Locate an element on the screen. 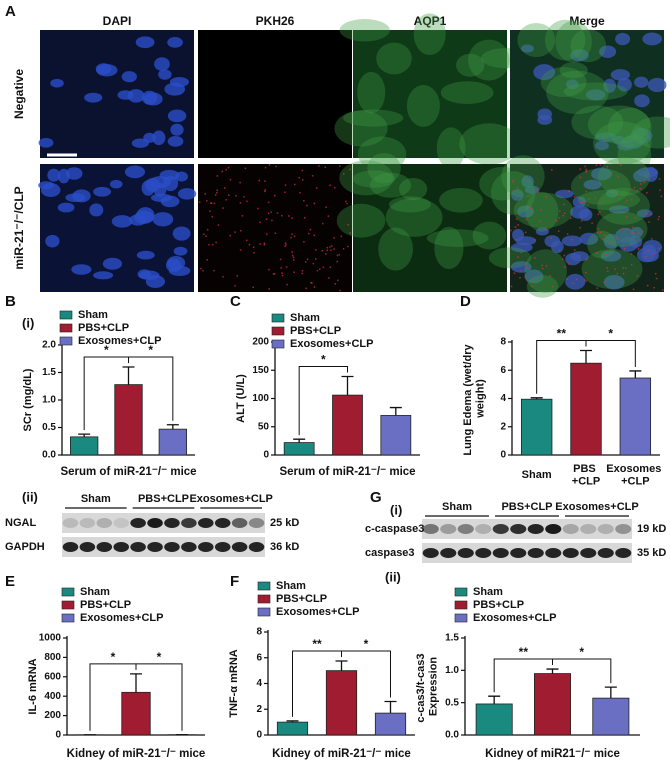 This screenshot has width=670, height=766. x-tick-label: Exosomes +CLP is located at coordinates (635, 475).